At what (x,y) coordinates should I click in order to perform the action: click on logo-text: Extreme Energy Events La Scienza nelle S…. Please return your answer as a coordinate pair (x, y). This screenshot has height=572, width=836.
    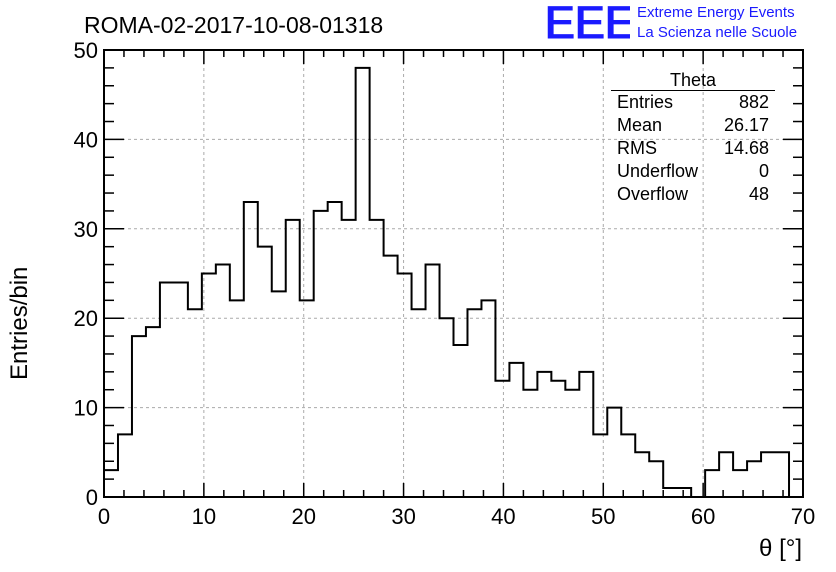
    Looking at the image, I should click on (717, 23).